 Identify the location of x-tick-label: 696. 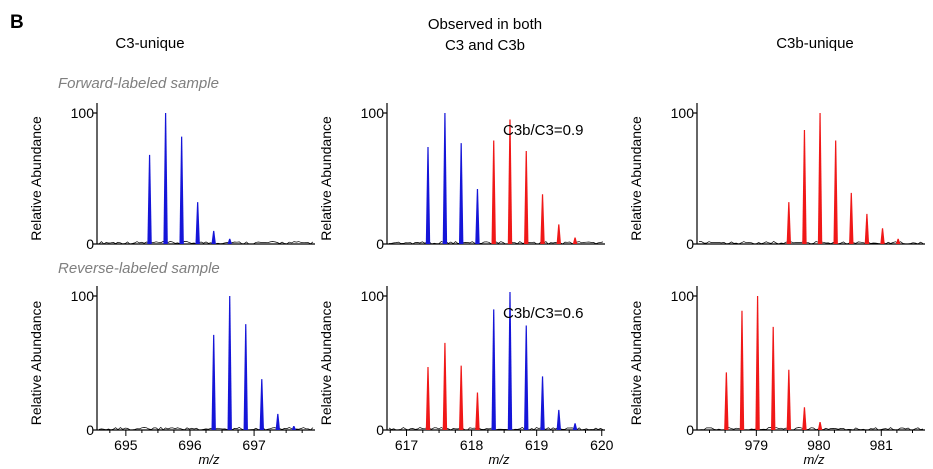
(190, 445).